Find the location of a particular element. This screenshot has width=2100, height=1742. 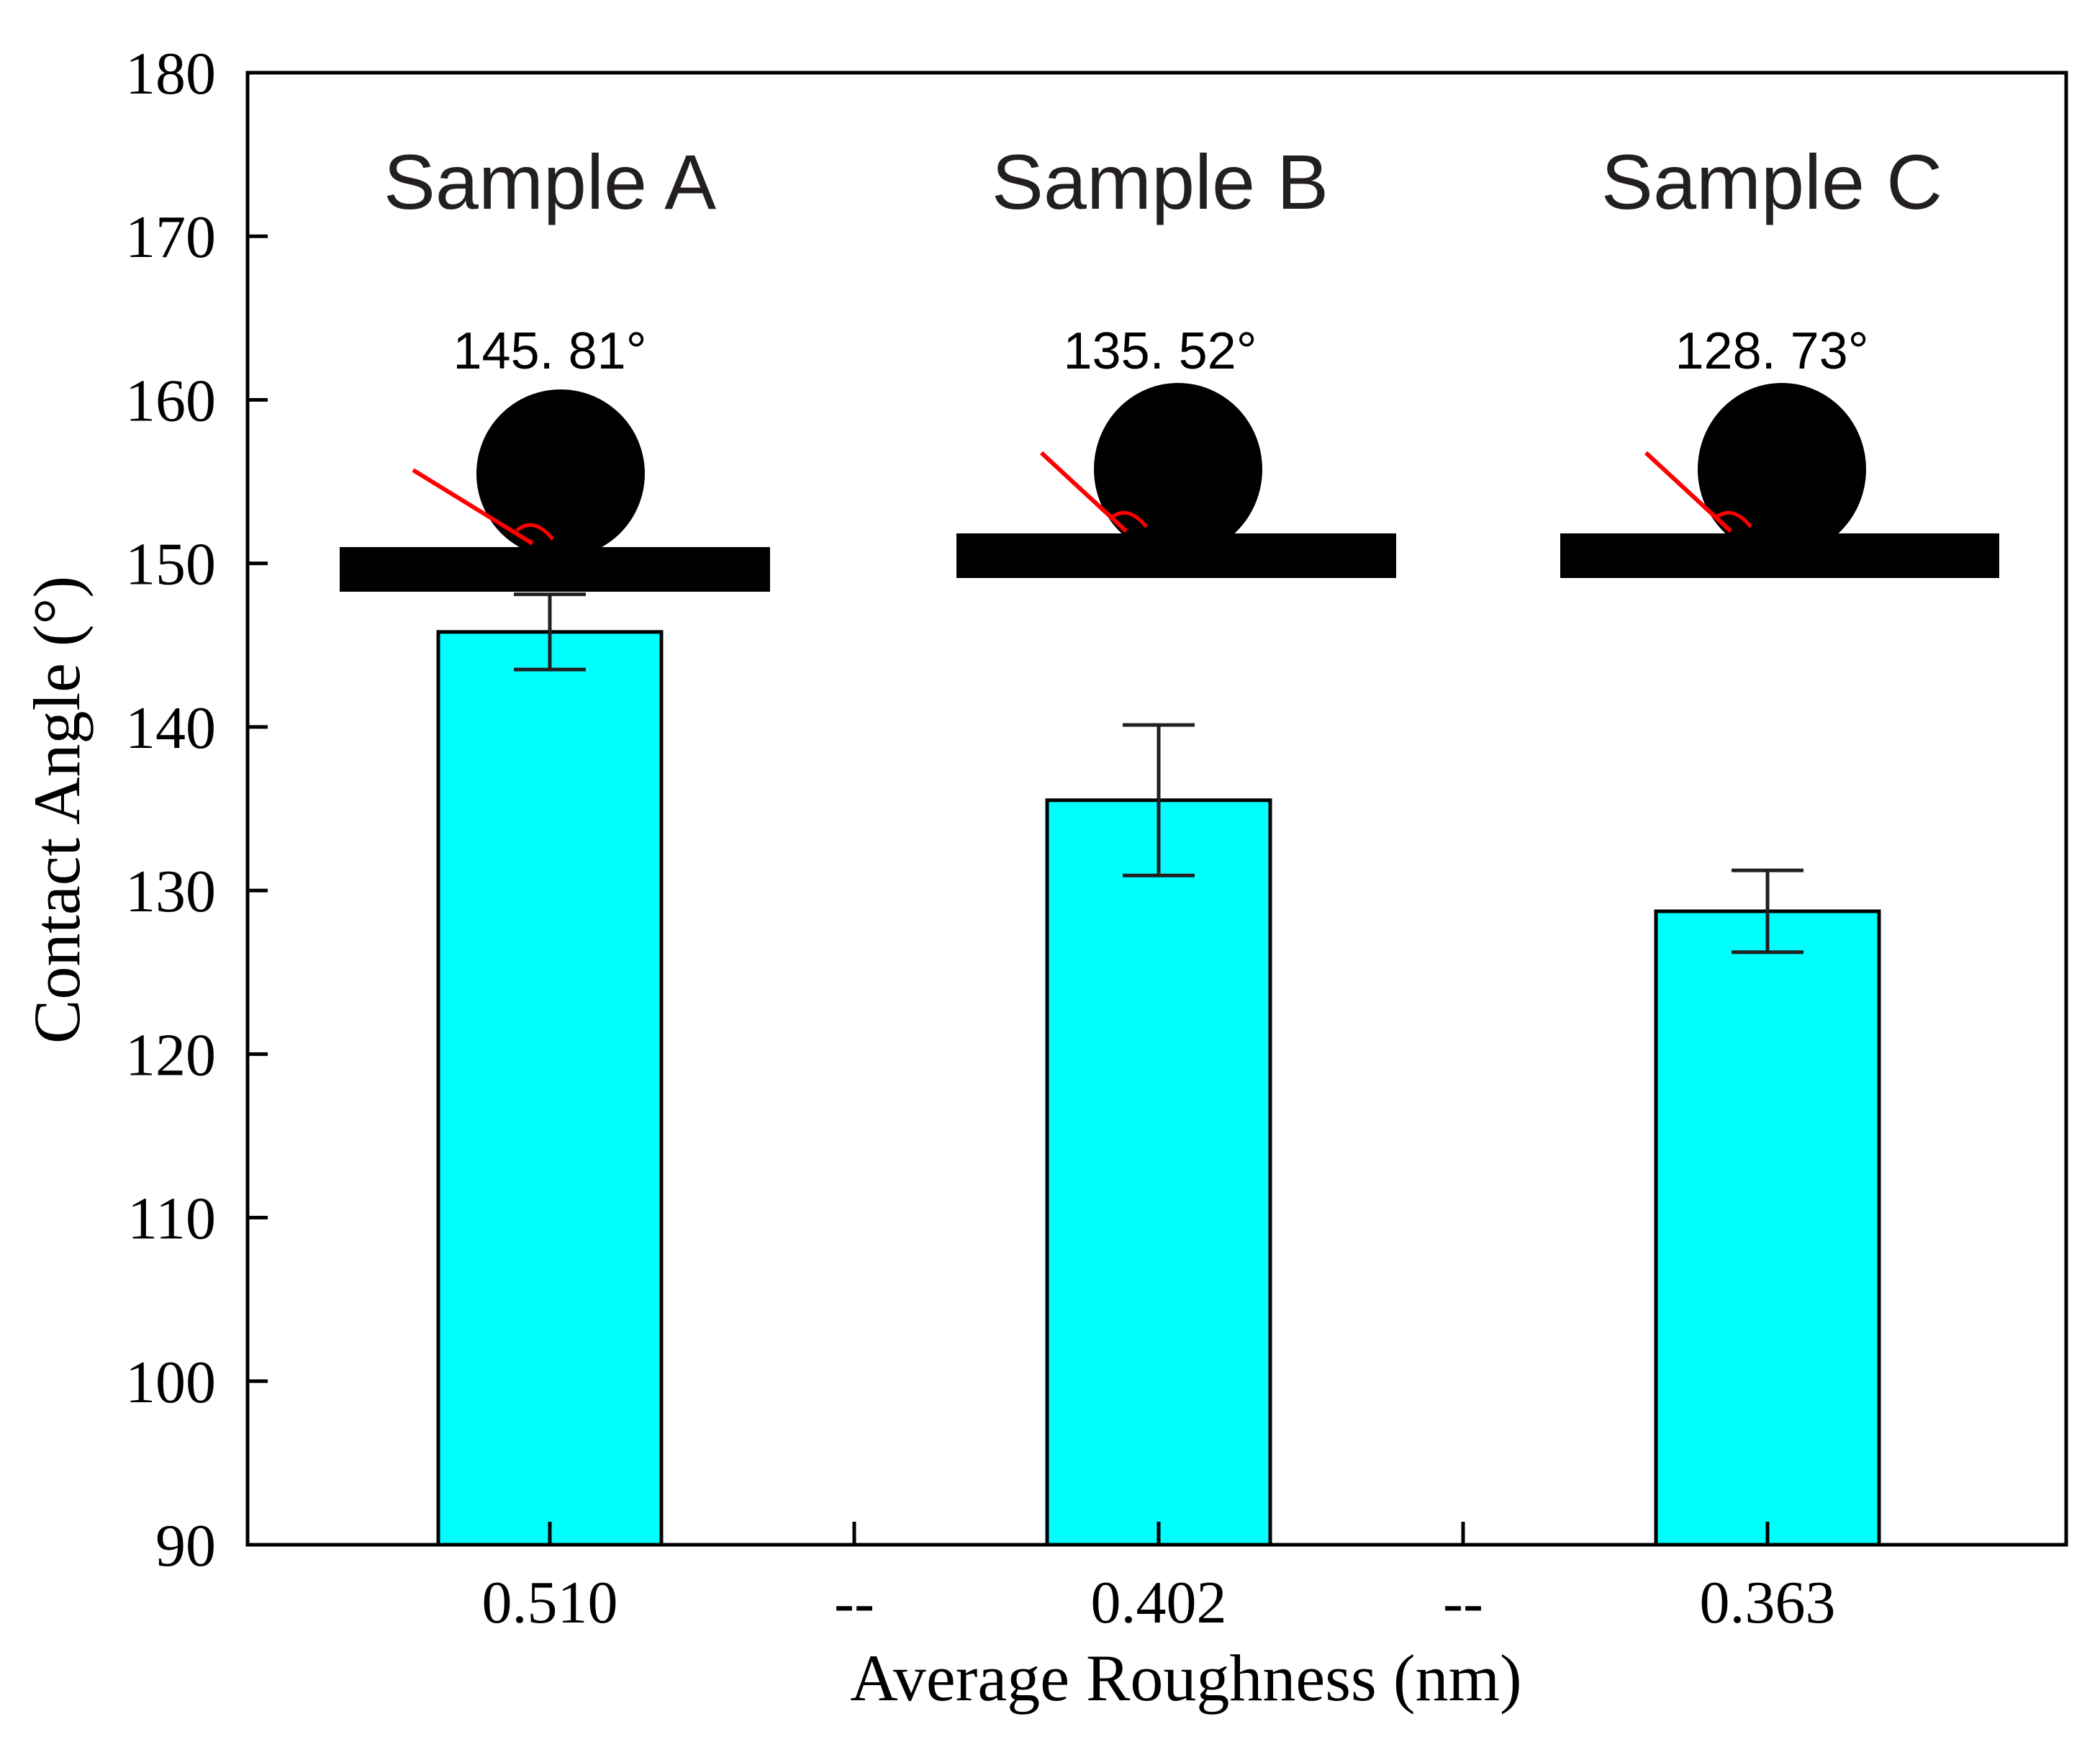

x-axis-label: Average Roughness (nm) is located at coordinates (1186, 1678).